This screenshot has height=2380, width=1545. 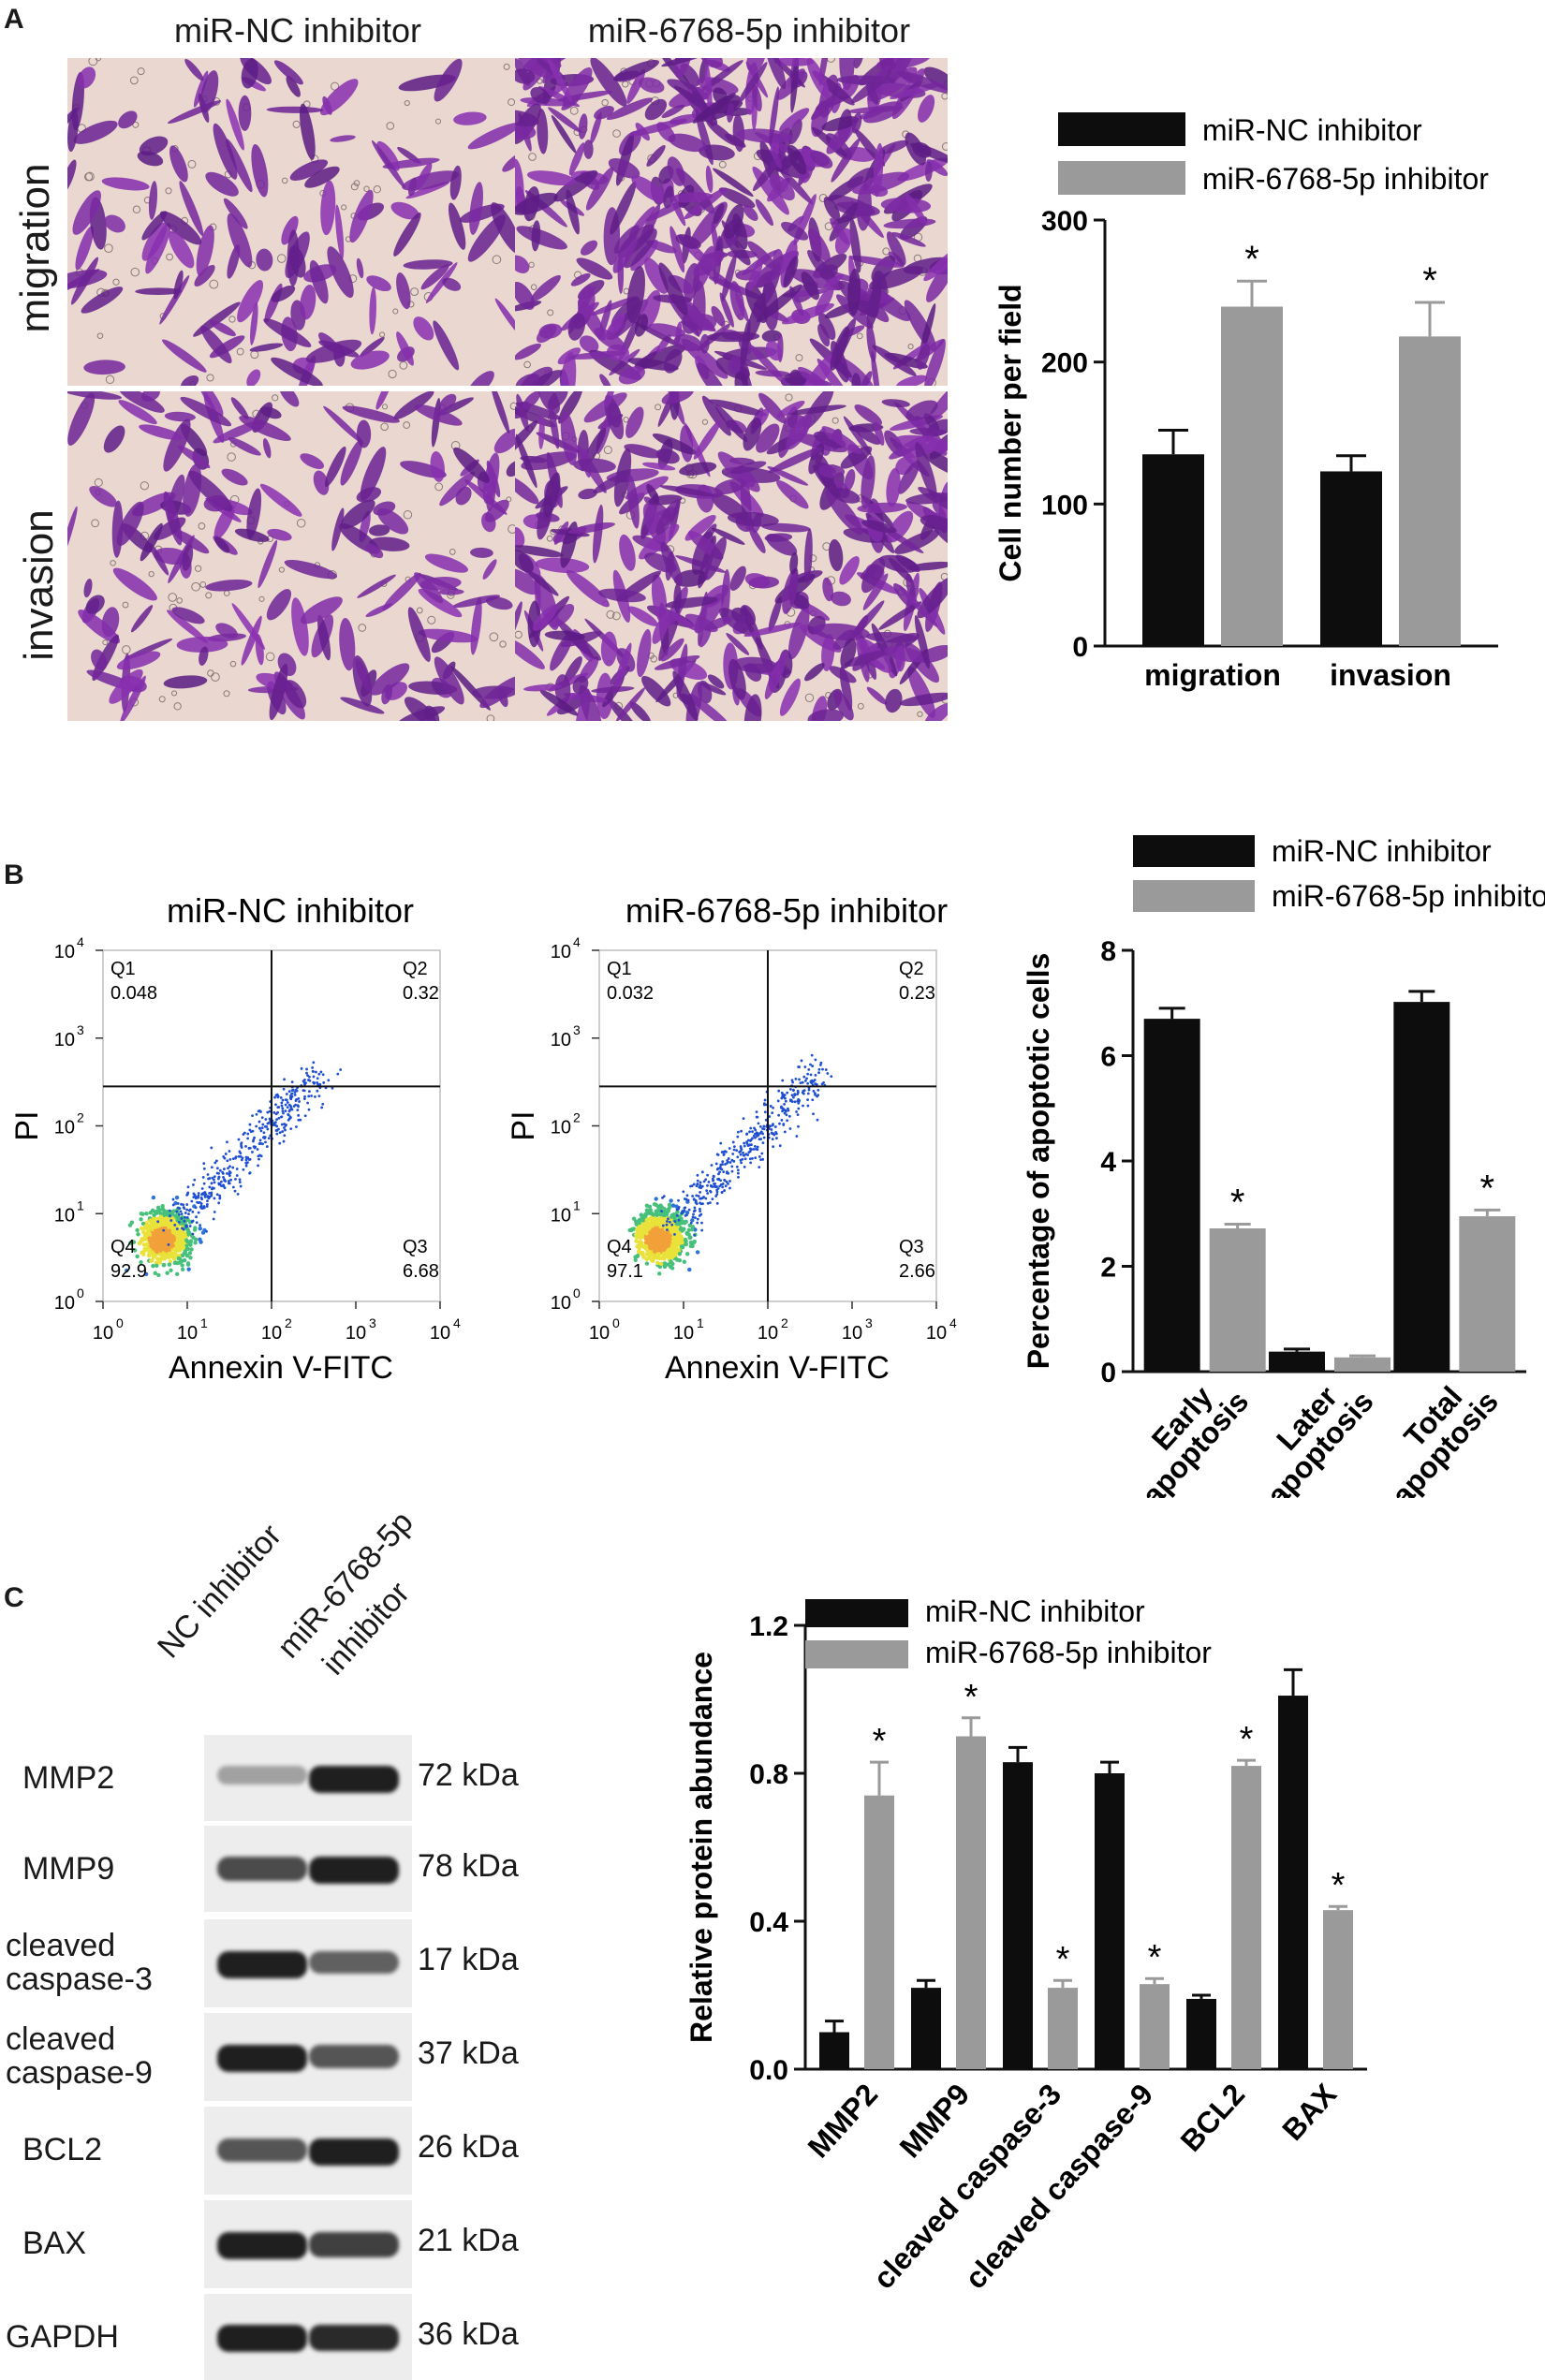 I want to click on legend-swatch, so click(x=1194, y=851).